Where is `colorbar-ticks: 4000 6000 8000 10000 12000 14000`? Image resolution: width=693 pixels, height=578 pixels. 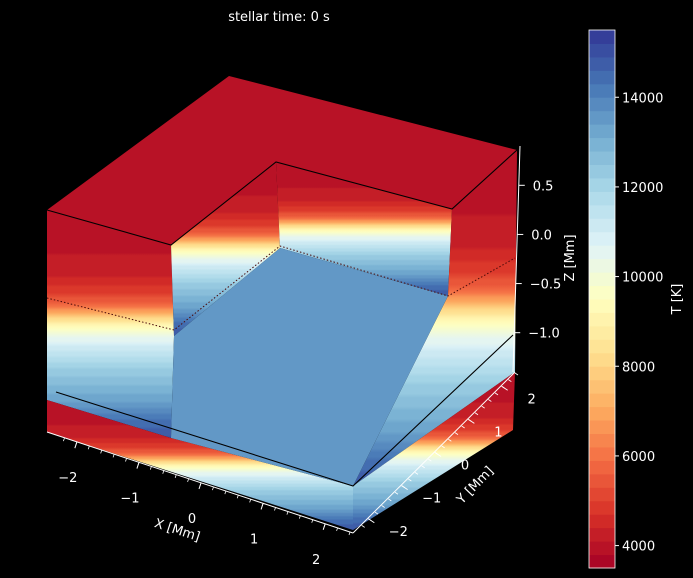
colorbar-ticks: 4000 6000 8000 10000 12000 14000 is located at coordinates (639, 323).